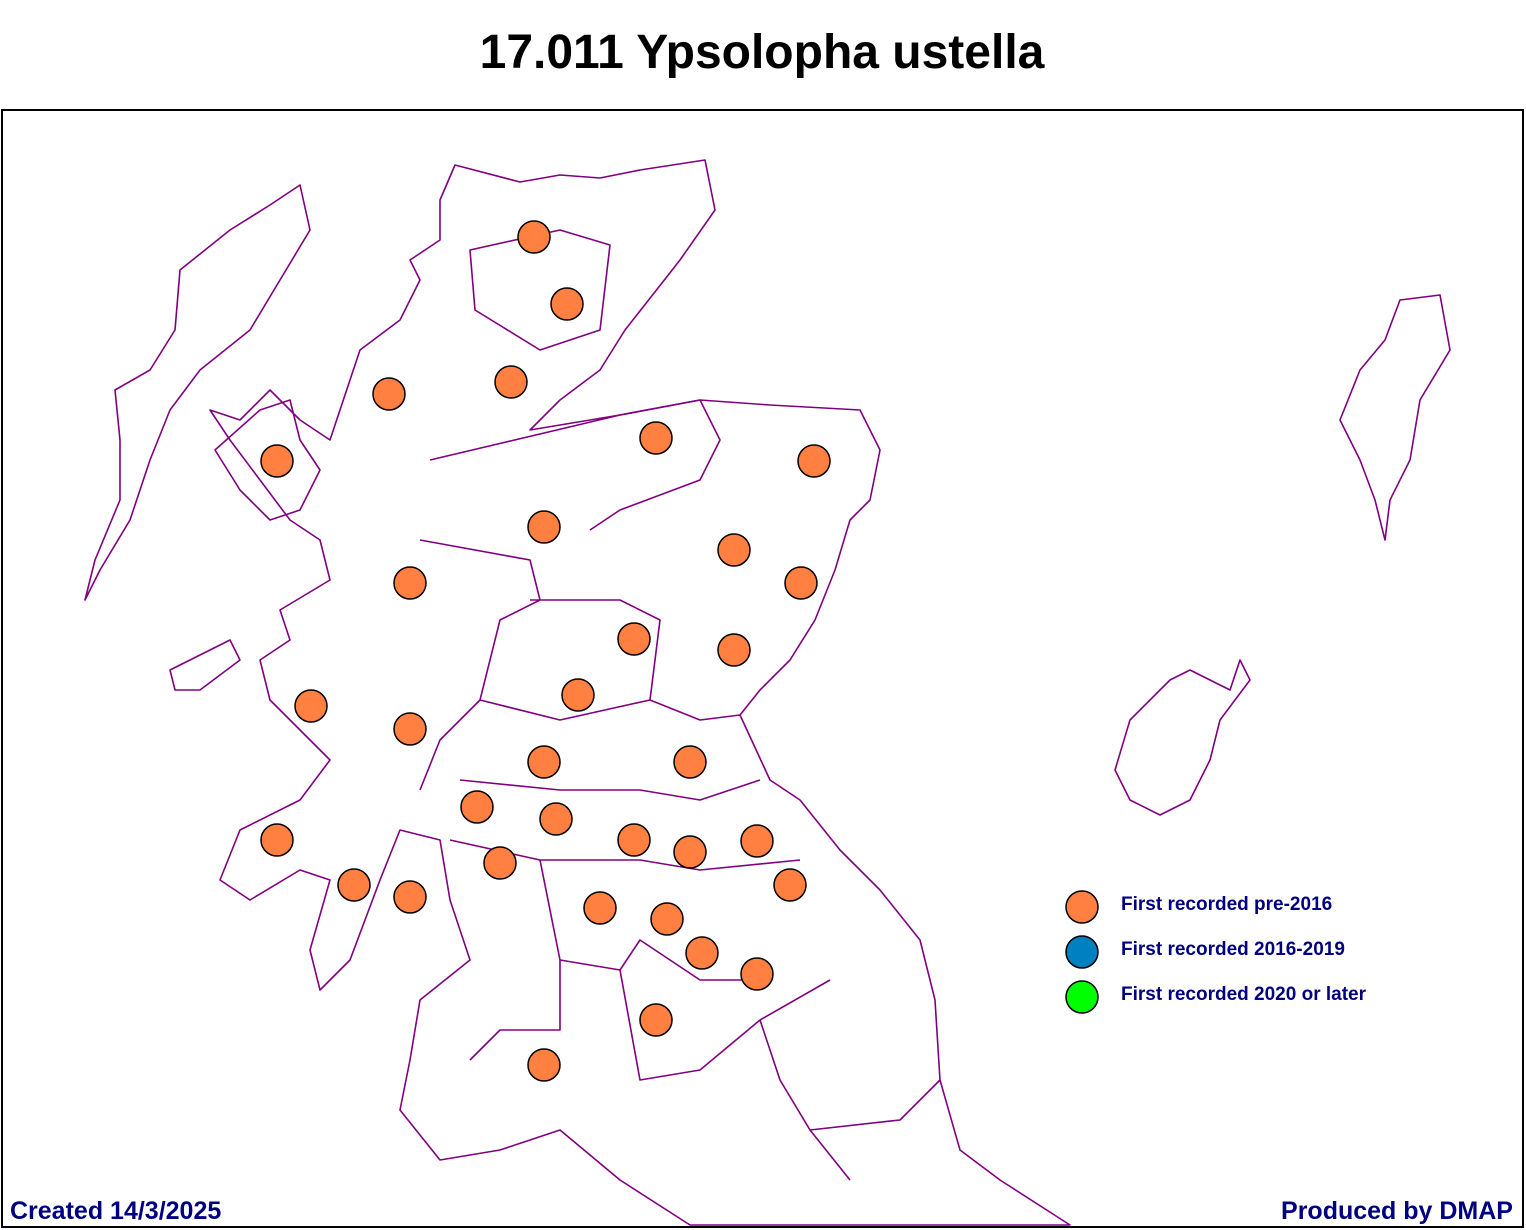  What do you see at coordinates (1244, 994) in the screenshot?
I see `legend-label: First recorded 2020 or later` at bounding box center [1244, 994].